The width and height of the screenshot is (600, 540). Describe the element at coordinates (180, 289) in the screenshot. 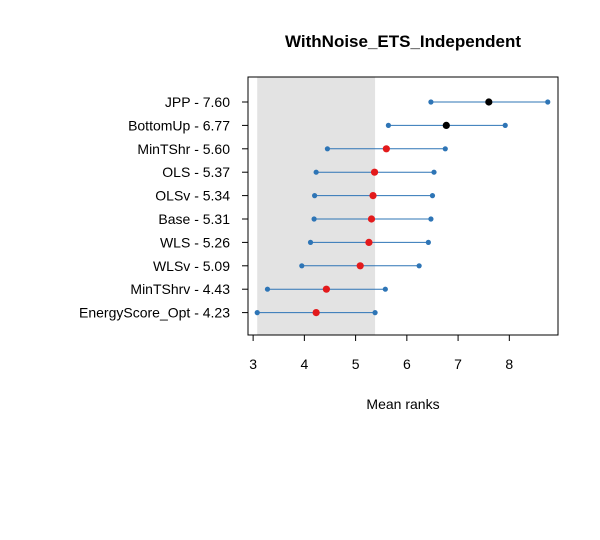

I see `method-label: MinTShrv - 4.43` at that location.